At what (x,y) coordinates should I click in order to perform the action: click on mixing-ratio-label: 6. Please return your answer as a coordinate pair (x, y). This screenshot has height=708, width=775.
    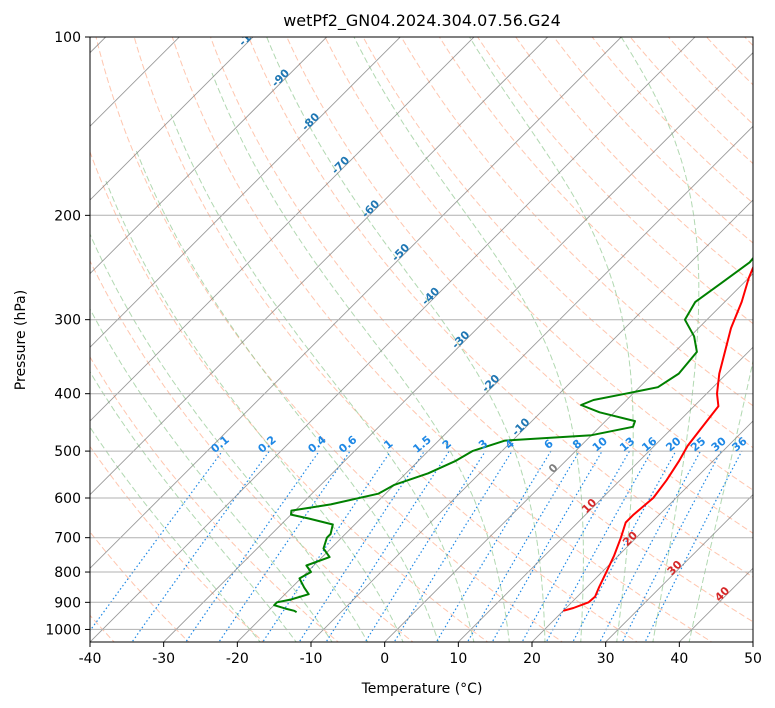
    Looking at the image, I should click on (549, 444).